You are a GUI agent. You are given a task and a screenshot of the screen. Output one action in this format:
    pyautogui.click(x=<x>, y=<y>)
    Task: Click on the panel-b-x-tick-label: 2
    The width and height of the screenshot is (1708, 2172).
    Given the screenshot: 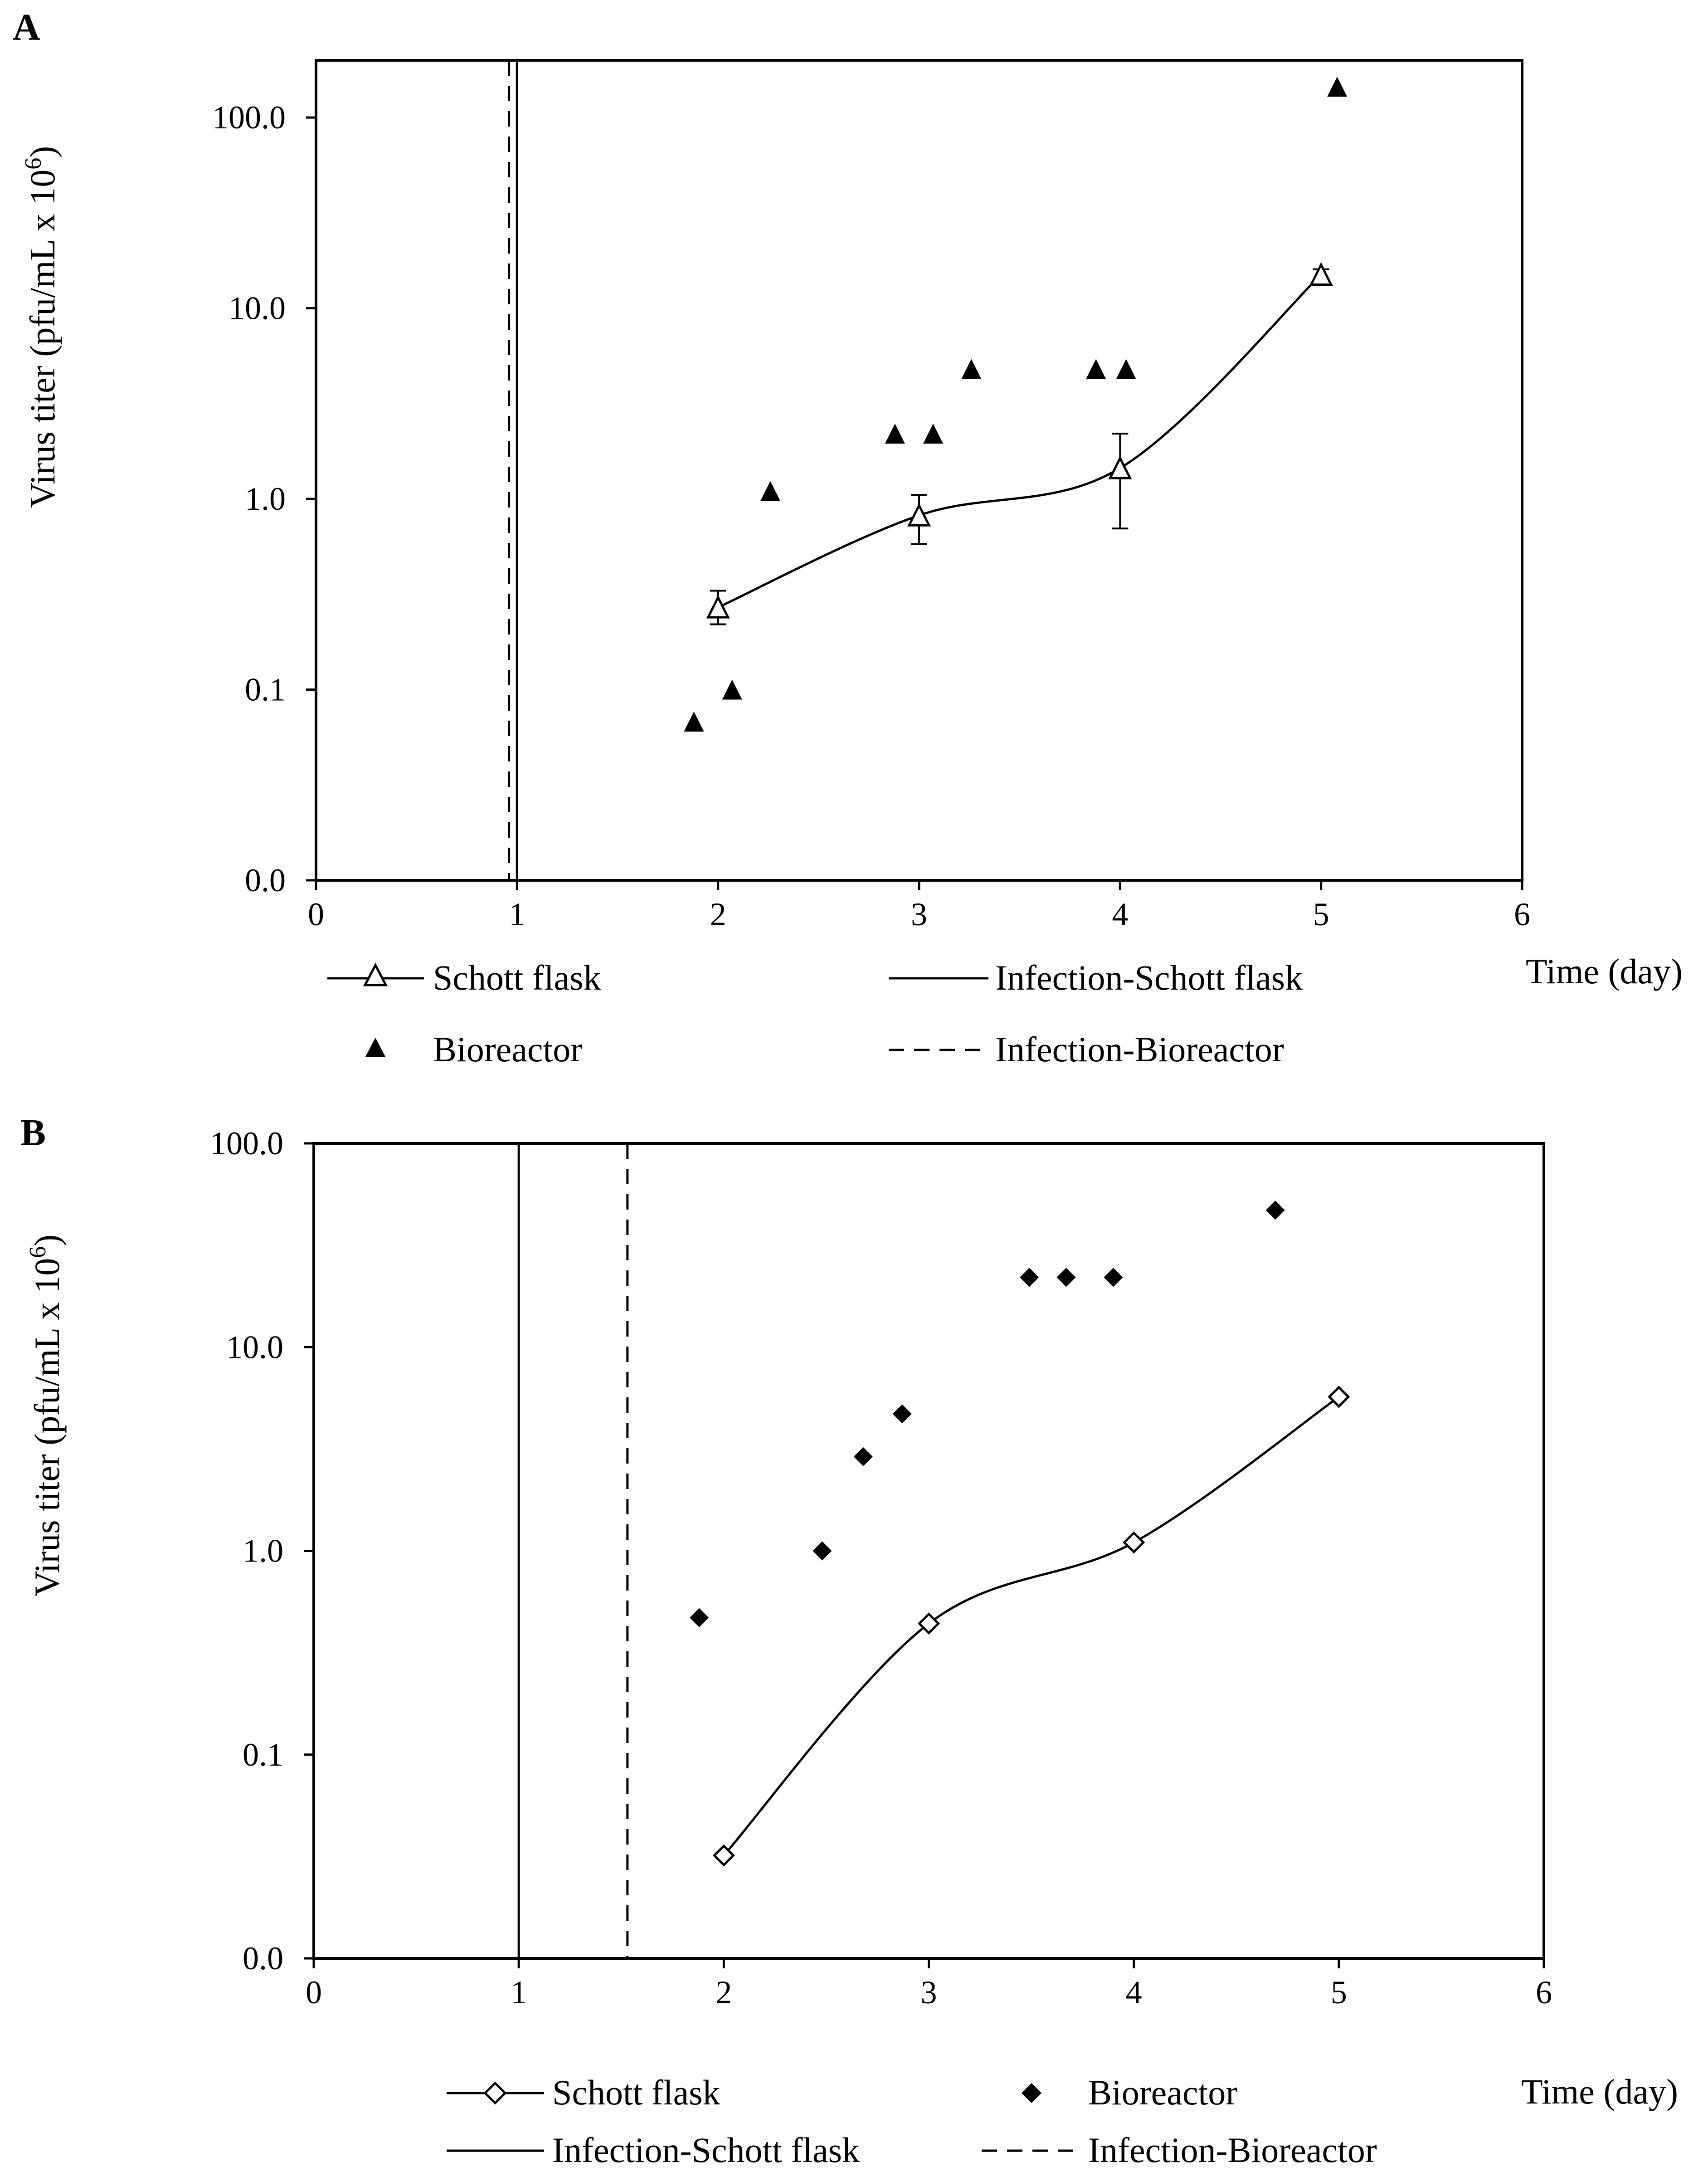 What is the action you would take?
    pyautogui.click(x=723, y=1992)
    